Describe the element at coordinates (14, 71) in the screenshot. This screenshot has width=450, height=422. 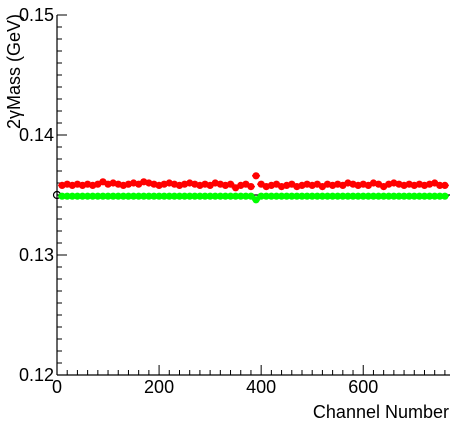
I see `y-axis-title: 2γMass (GeV)` at that location.